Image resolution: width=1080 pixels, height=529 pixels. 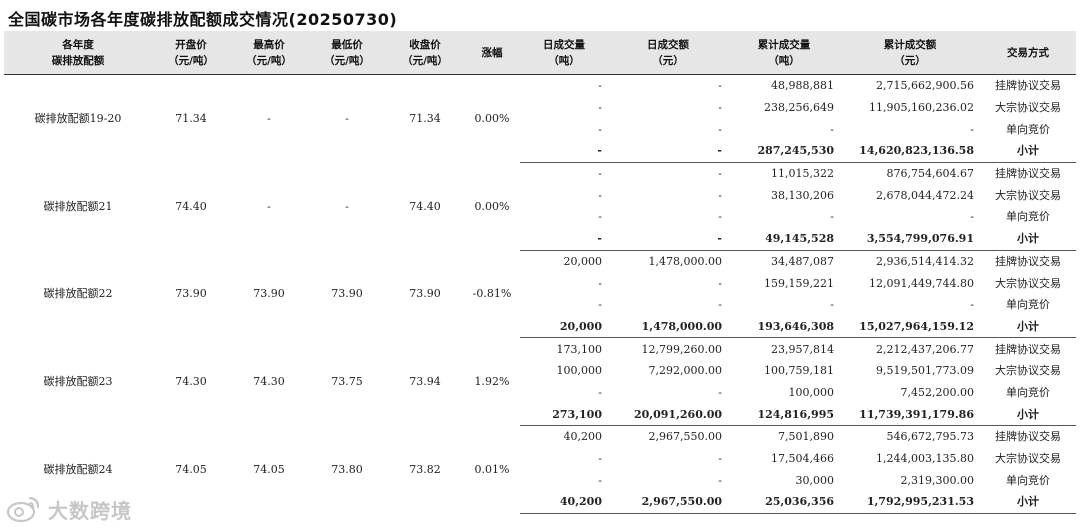 What do you see at coordinates (425, 206) in the screenshot?
I see `close-price-cell: 74.40` at bounding box center [425, 206].